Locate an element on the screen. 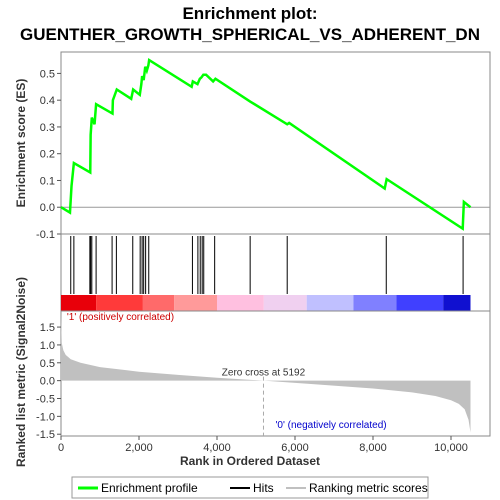  chart-title-line2: GUENTHER_GROWTH_SPHERICAL_VS_ADHERENT_DN is located at coordinates (250, 34).